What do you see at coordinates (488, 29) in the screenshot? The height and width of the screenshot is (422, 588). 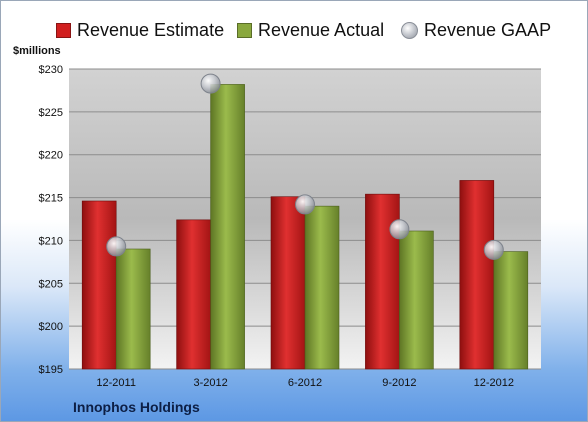 I see `legend-label-gaap: Revenue GAAP` at bounding box center [488, 29].